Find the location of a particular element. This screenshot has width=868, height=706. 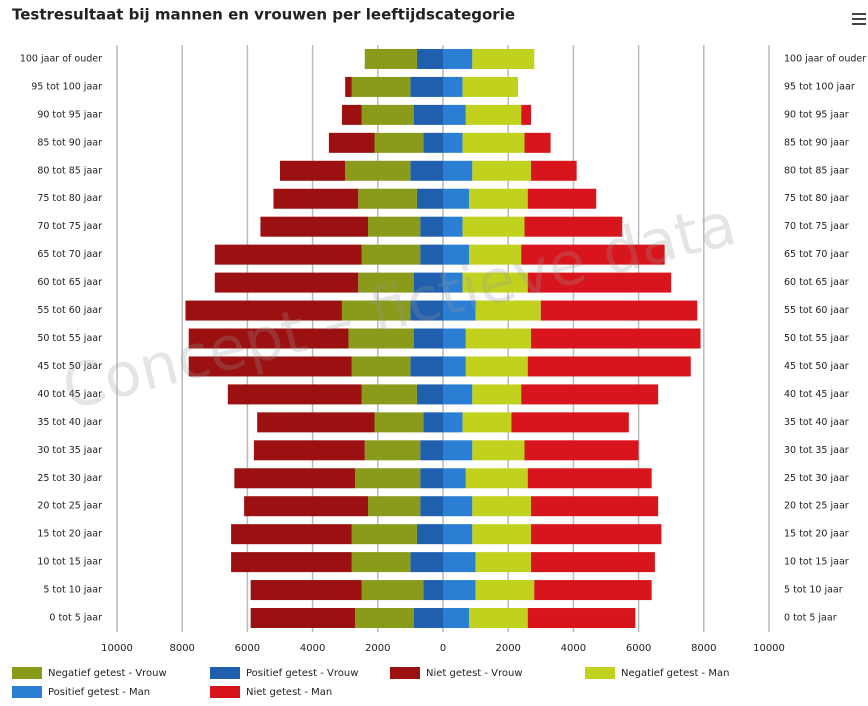

y-tick-label-right: 20 tot 25 jaar is located at coordinates (816, 506).